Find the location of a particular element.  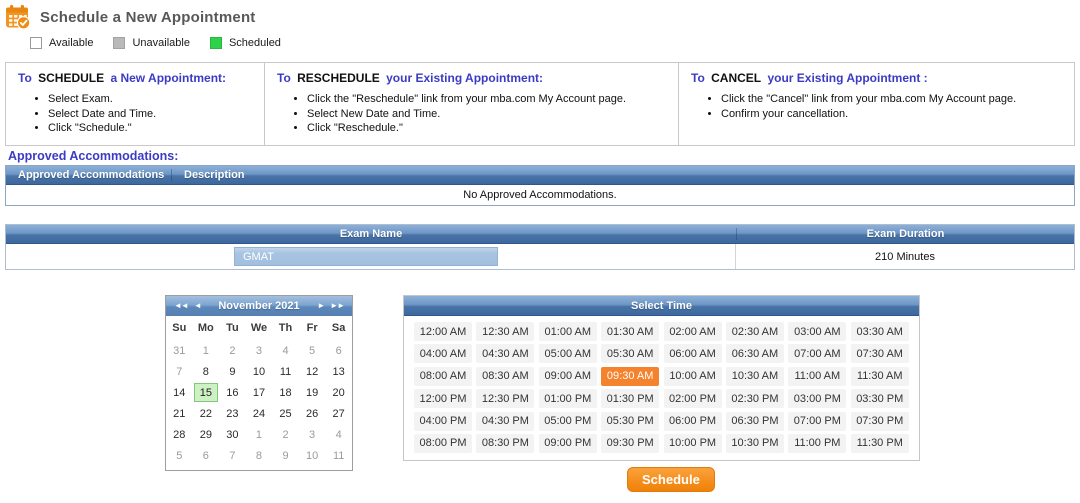

calendar-day-header-we: We is located at coordinates (259, 328).